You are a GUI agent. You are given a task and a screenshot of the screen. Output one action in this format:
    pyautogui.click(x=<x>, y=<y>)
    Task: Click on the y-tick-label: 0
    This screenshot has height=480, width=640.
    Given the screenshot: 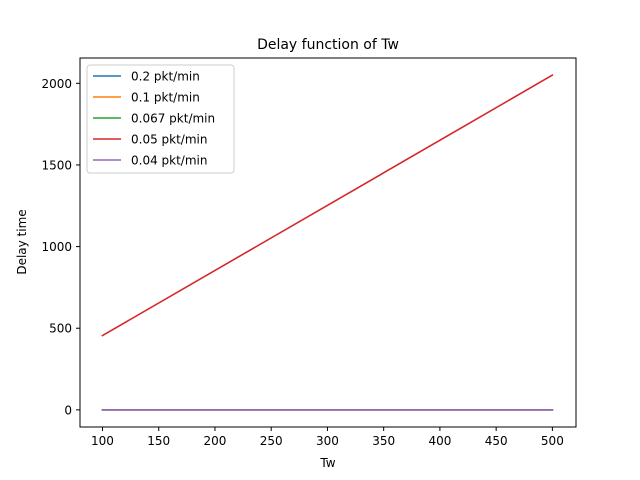 What is the action you would take?
    pyautogui.click(x=68, y=410)
    